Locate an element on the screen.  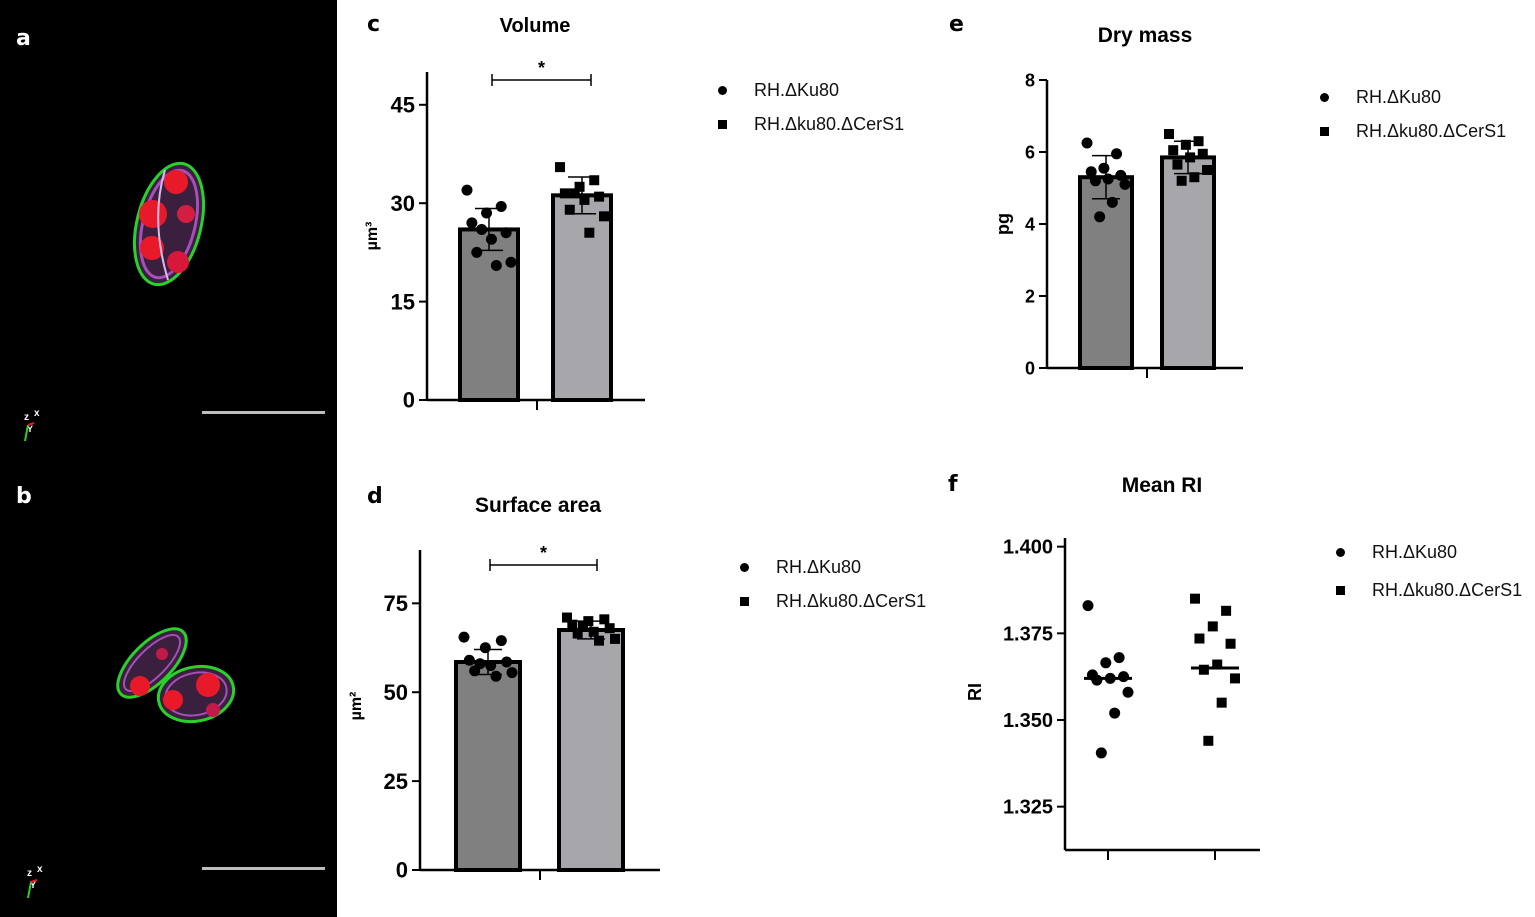
y-tick-label: 1.400 is located at coordinates (1028, 548).